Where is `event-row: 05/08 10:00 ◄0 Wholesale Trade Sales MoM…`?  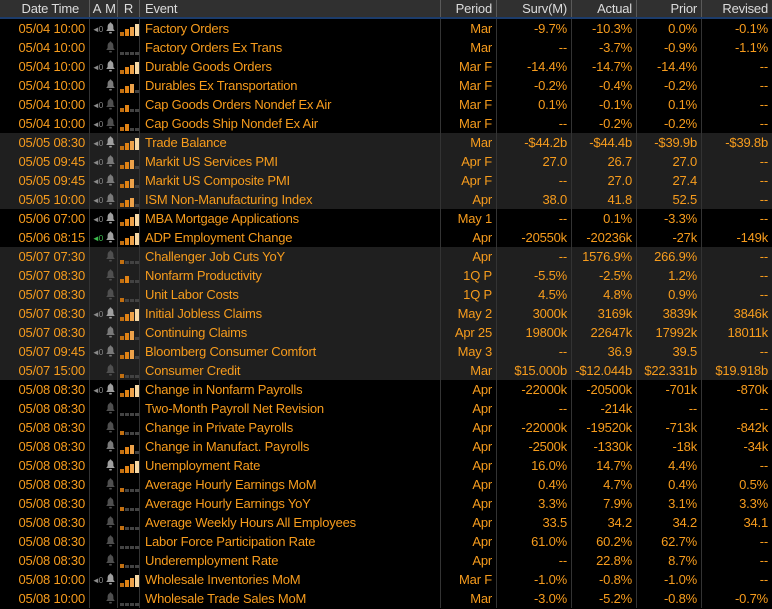
event-row: 05/08 10:00 ◄0 Wholesale Trade Sales MoM… is located at coordinates (386, 598).